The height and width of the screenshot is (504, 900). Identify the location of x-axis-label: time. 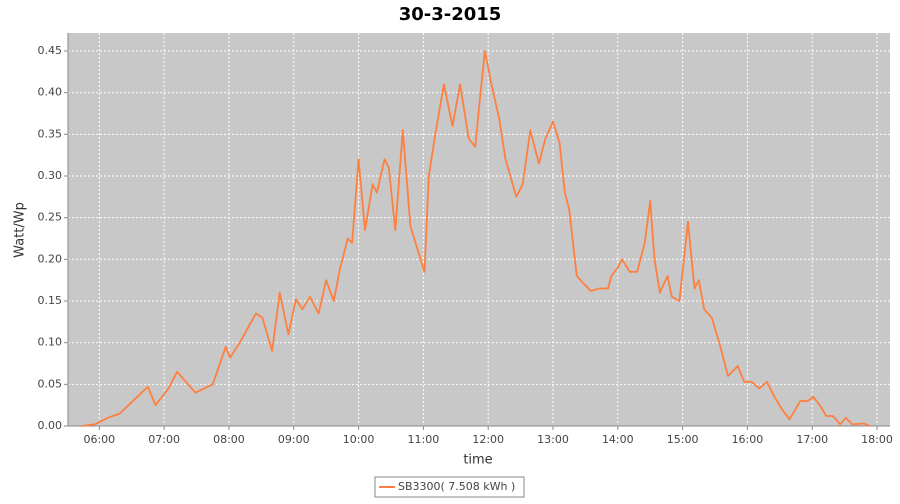
(477, 460).